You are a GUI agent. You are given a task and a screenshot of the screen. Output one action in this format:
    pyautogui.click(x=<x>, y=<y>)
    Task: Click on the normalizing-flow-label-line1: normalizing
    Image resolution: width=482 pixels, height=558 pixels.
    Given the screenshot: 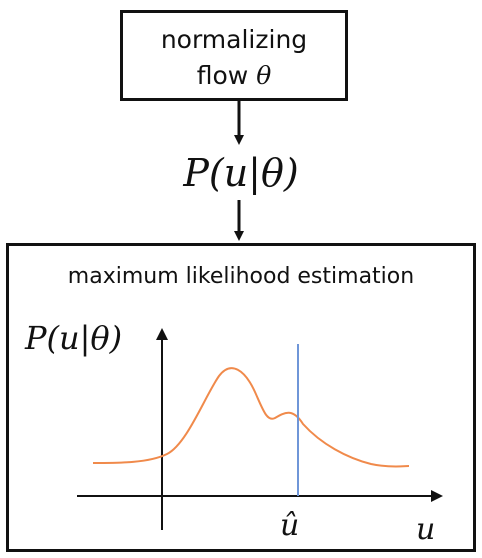 What is the action you would take?
    pyautogui.click(x=234, y=39)
    